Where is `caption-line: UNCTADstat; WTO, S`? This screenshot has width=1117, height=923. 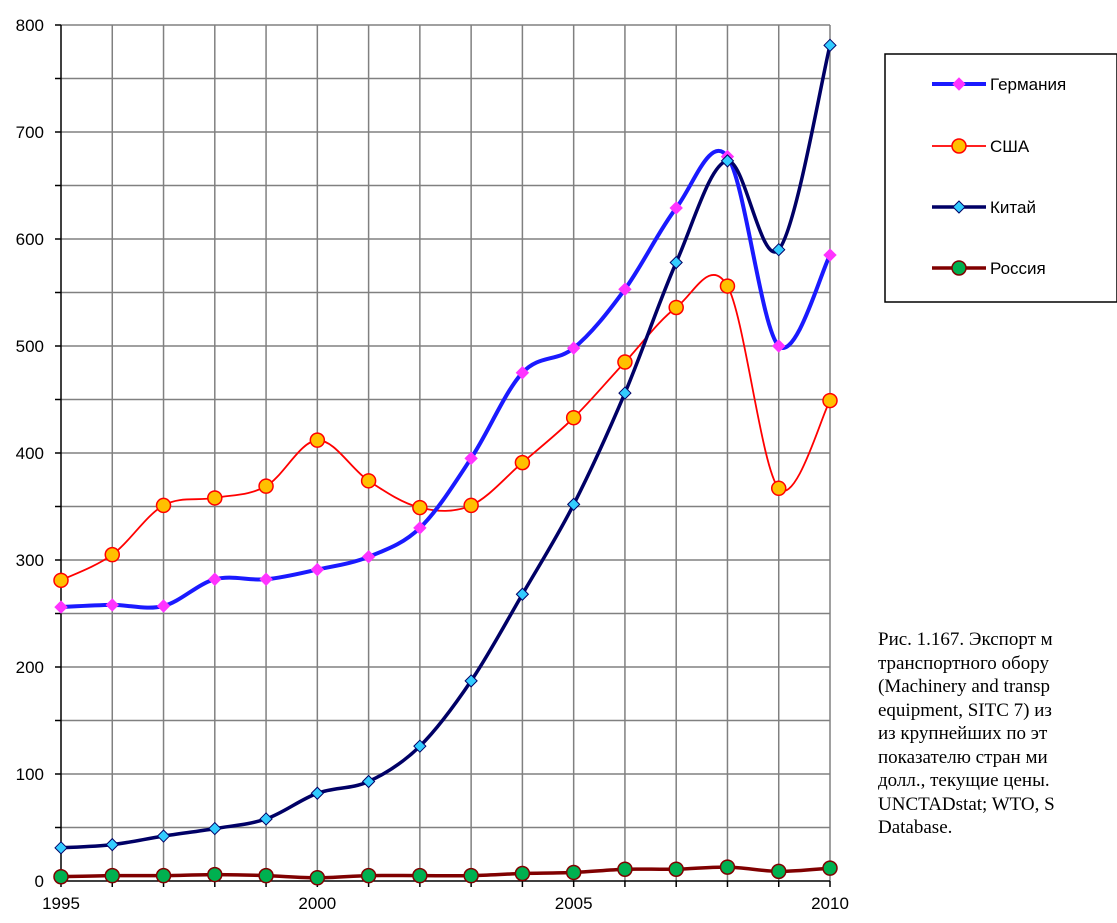 caption-line: UNCTADstat; WTO, S is located at coordinates (966, 804).